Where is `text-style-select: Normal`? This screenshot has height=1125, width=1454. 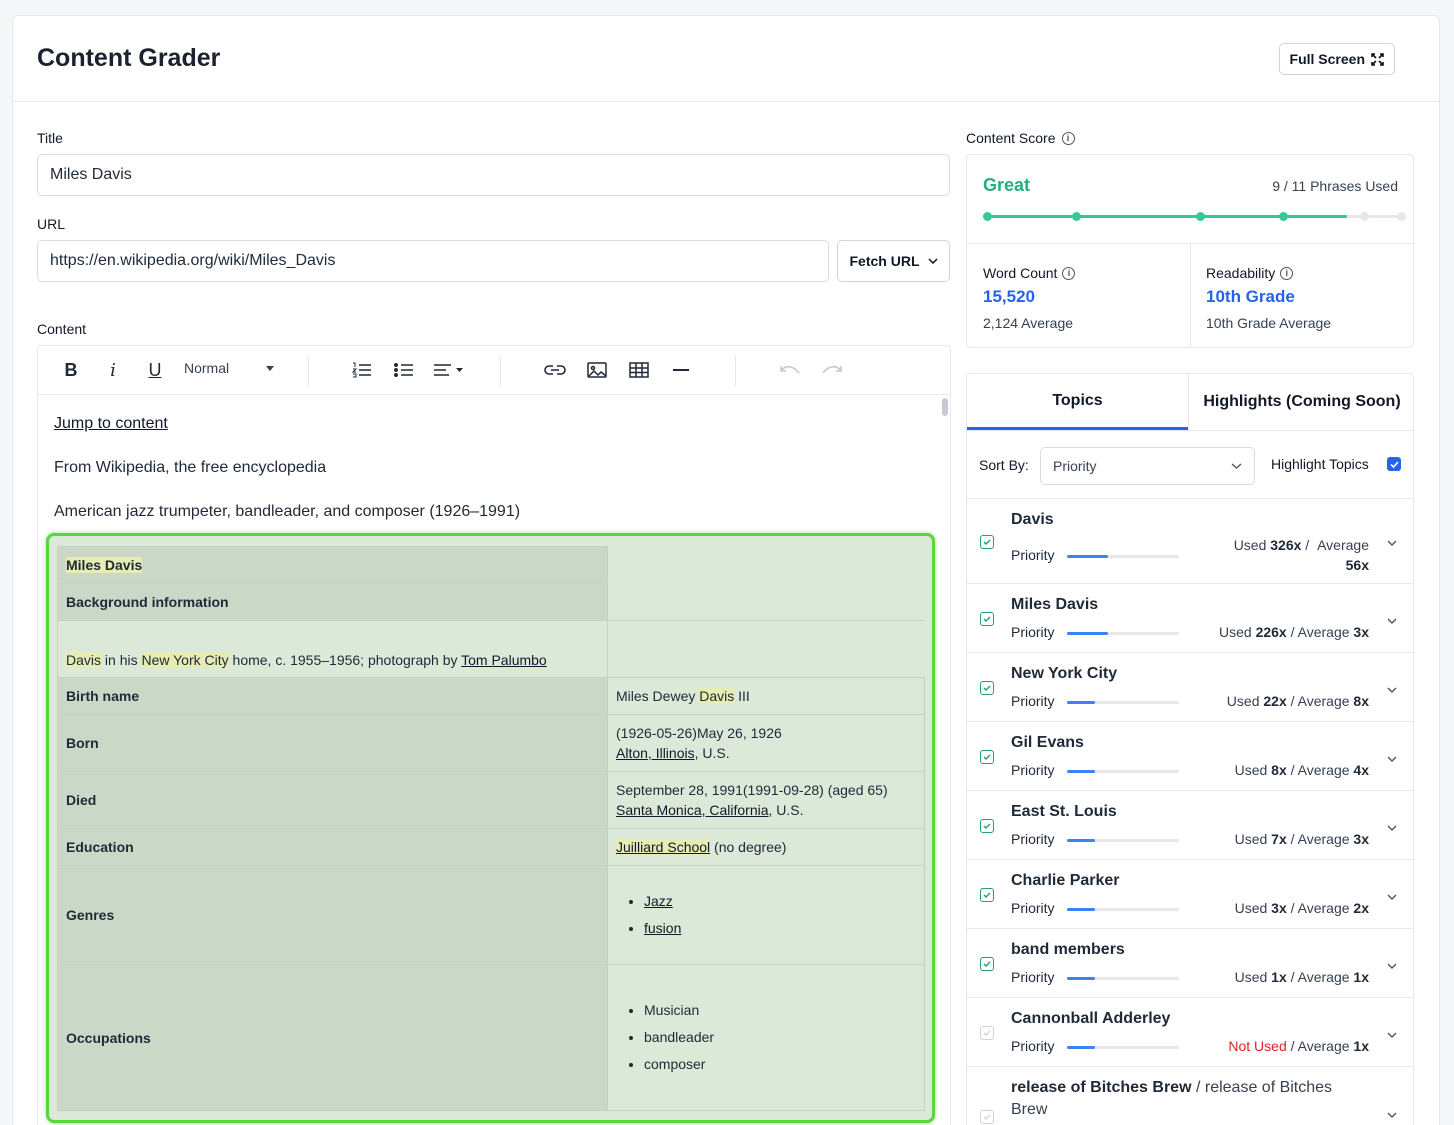
text-style-select: Normal is located at coordinates (229, 368).